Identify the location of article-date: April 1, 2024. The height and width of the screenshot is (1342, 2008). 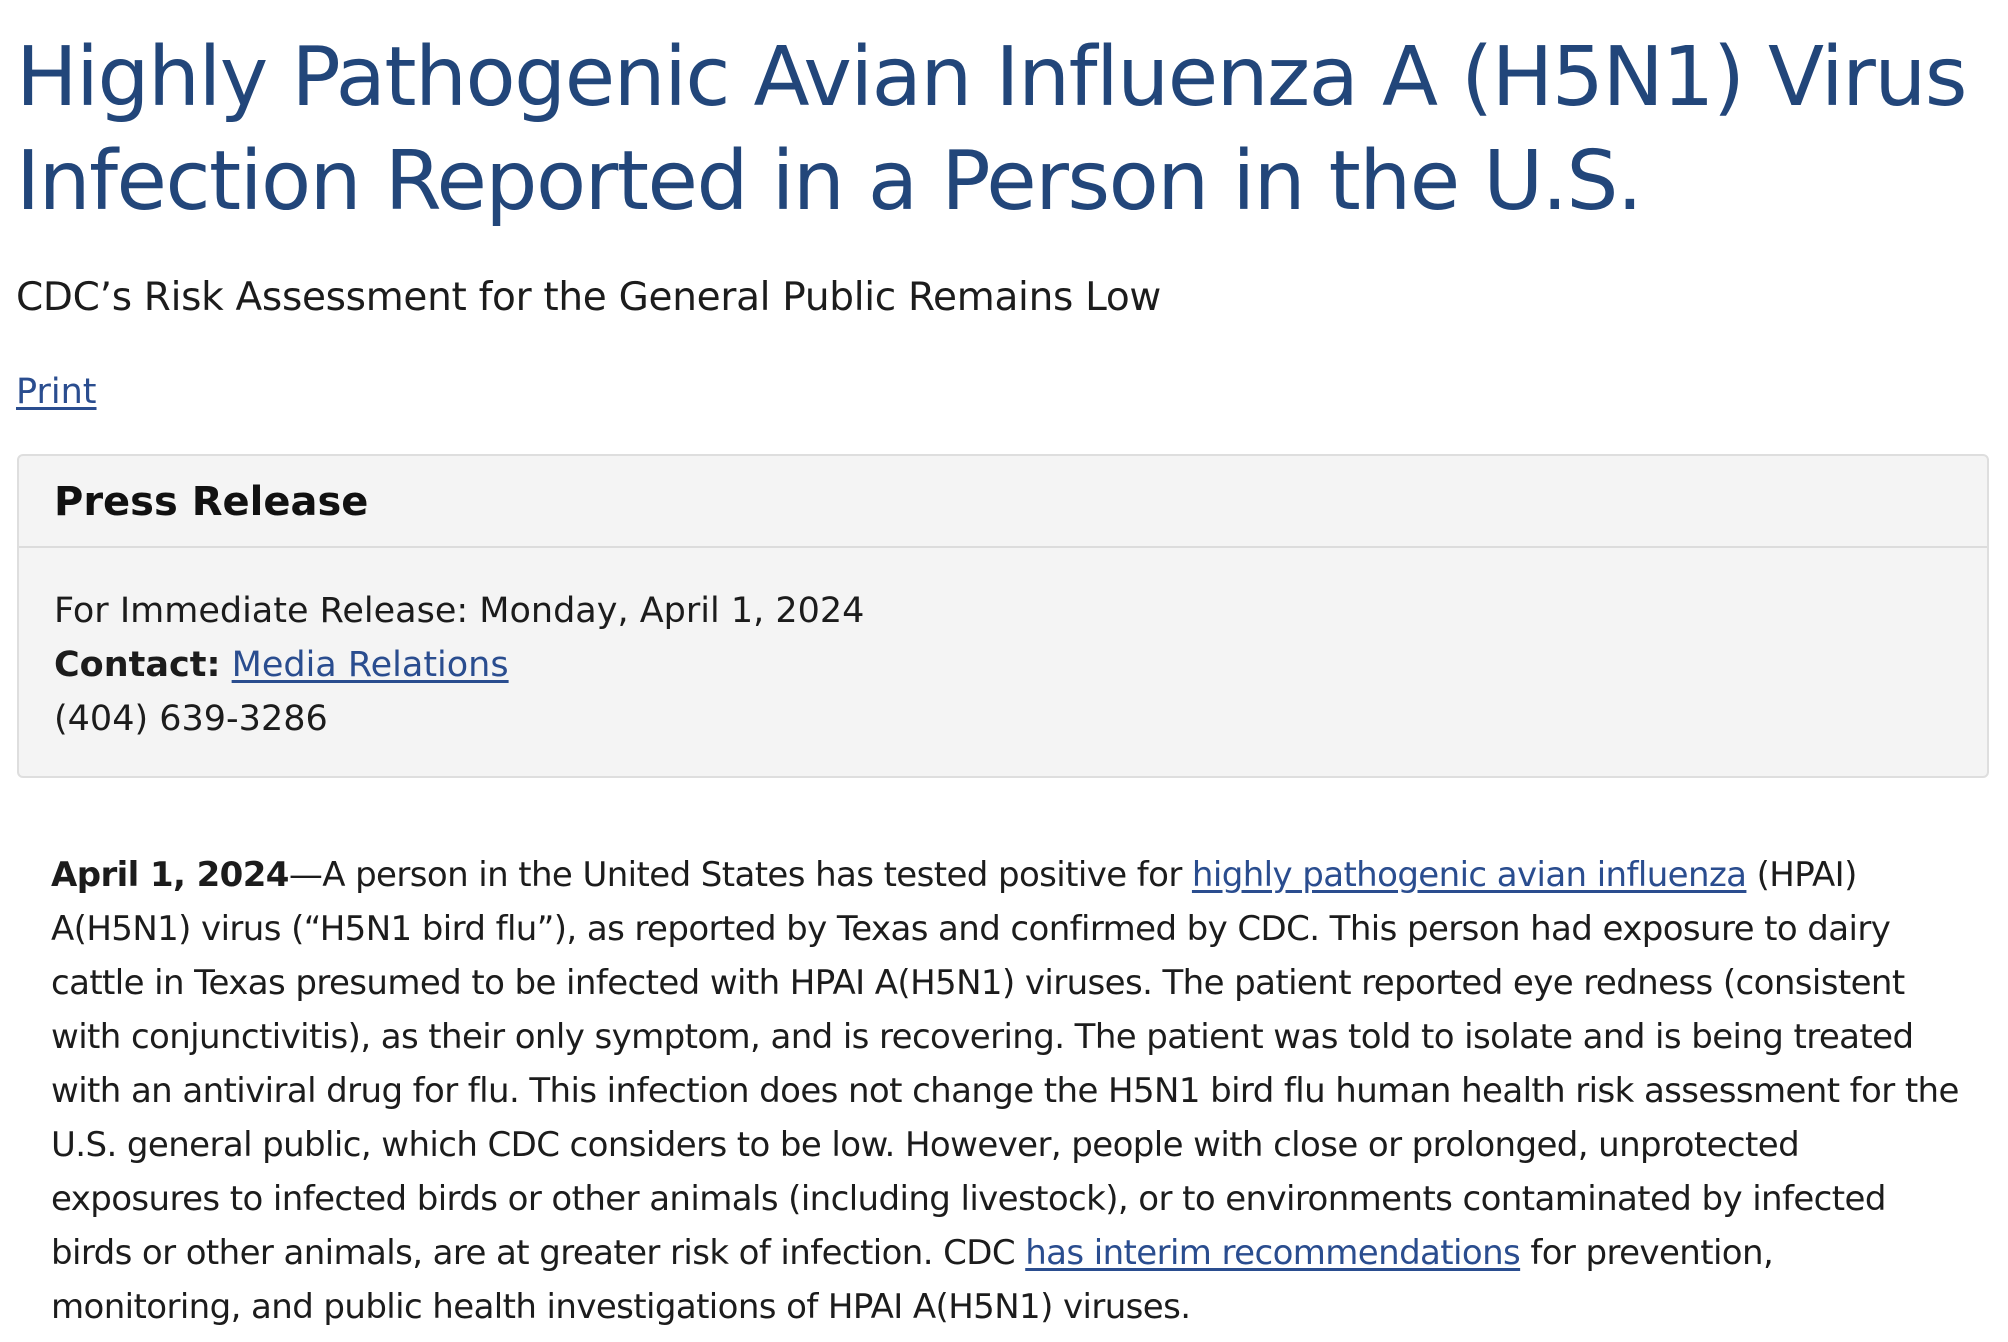
(170, 875).